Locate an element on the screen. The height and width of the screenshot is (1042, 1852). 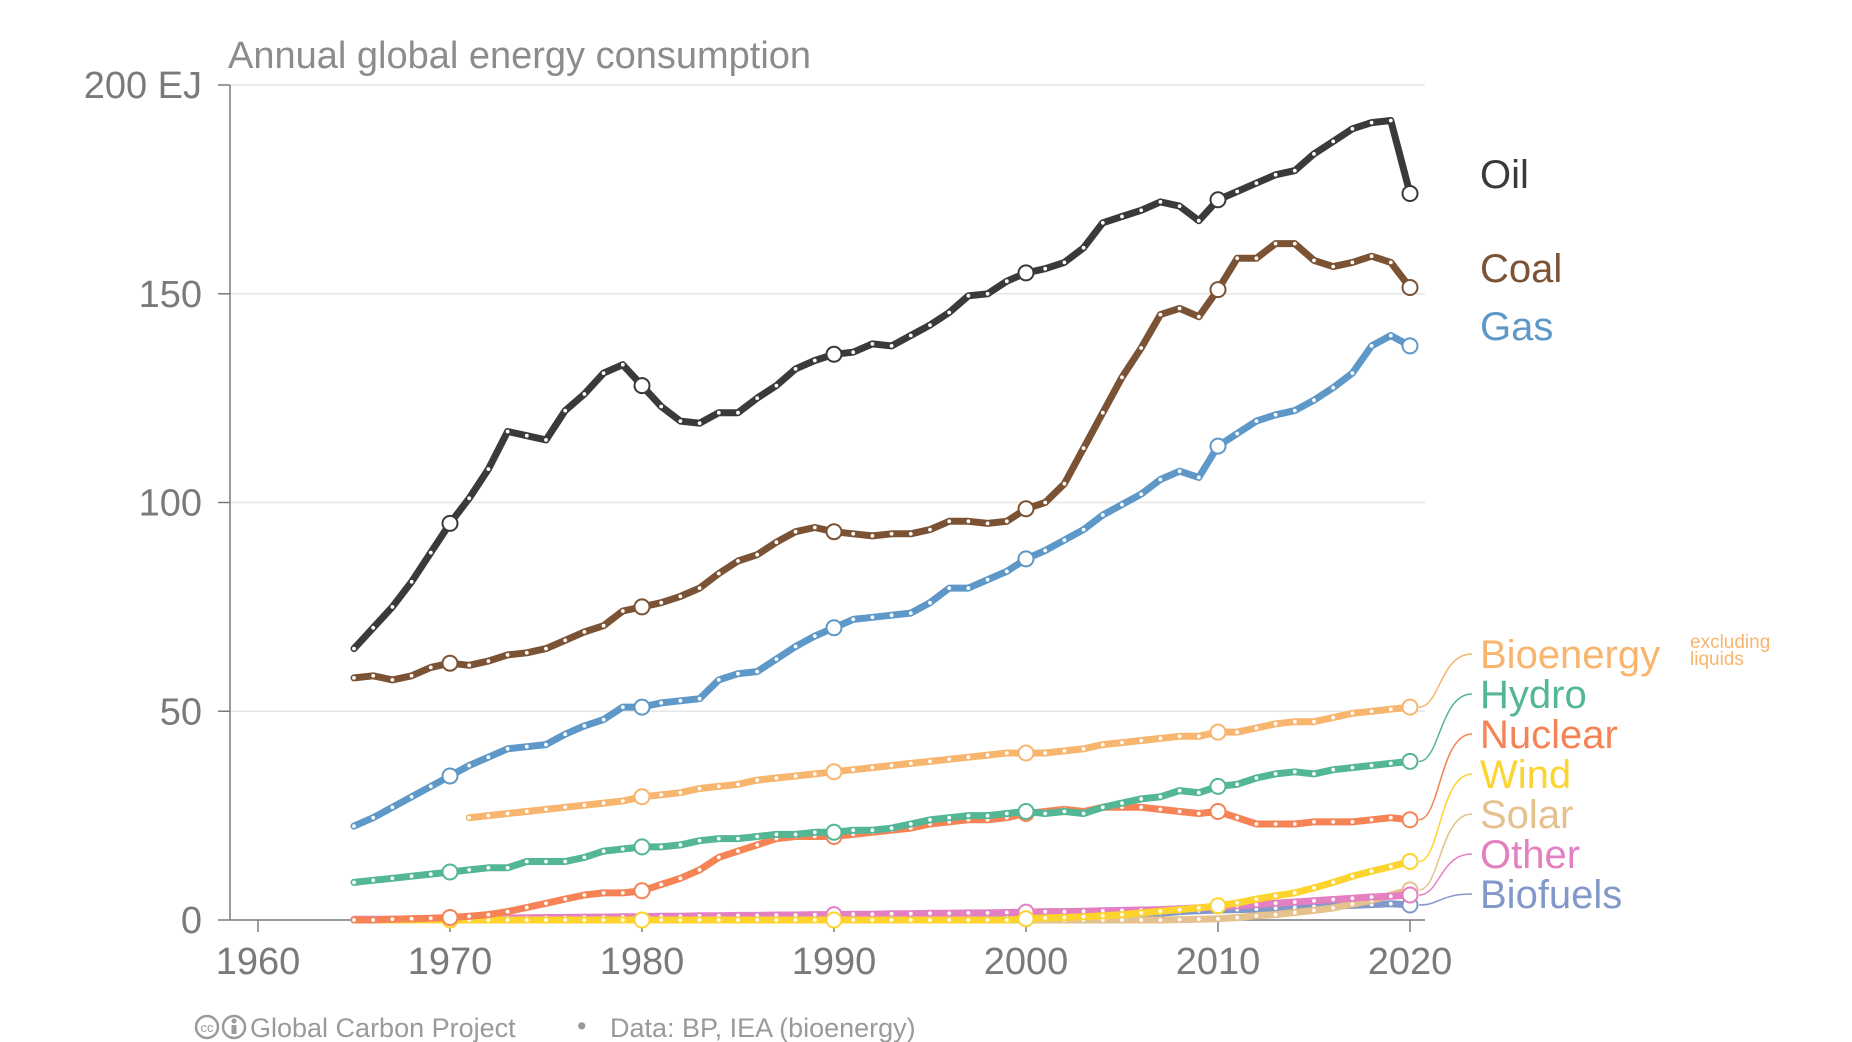
y-tick-label: 150 is located at coordinates (170, 295).